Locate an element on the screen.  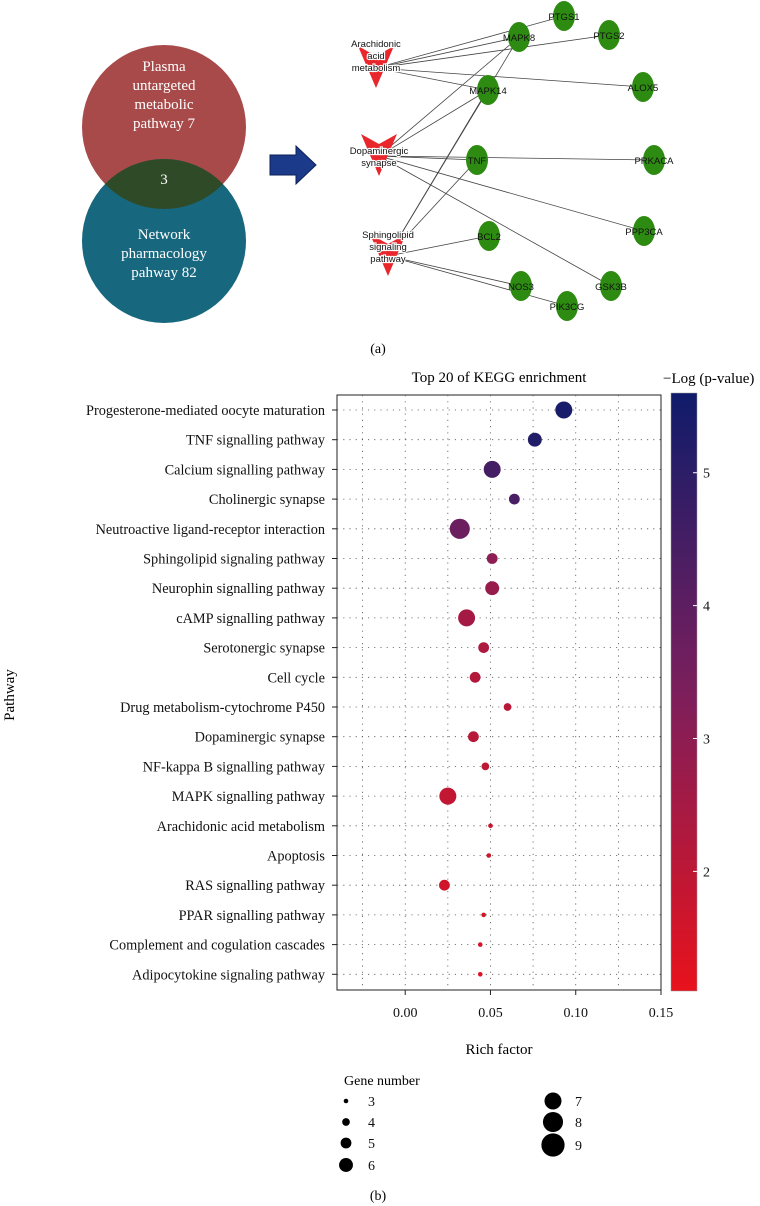
x-tick-label: 0.10 is located at coordinates (575, 1013).